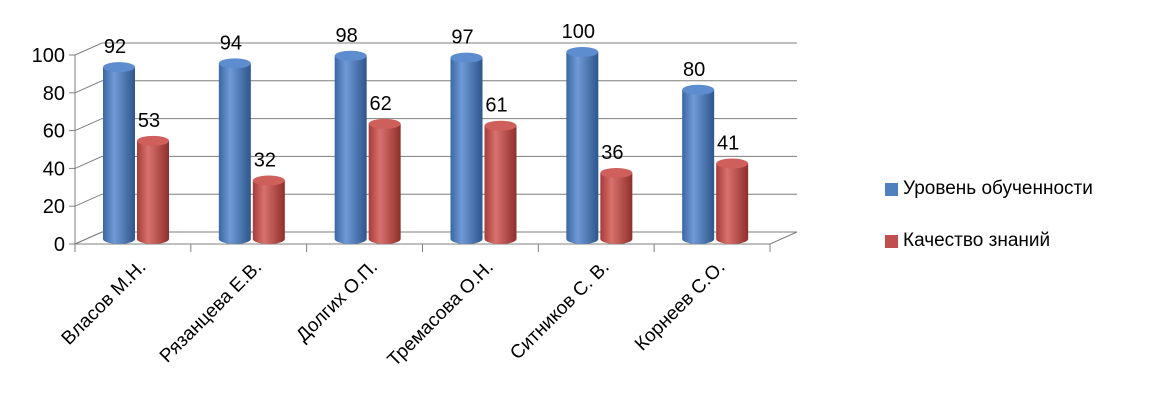 The height and width of the screenshot is (399, 1157). I want to click on category-label-6: Корнеев С.О., so click(680, 306).